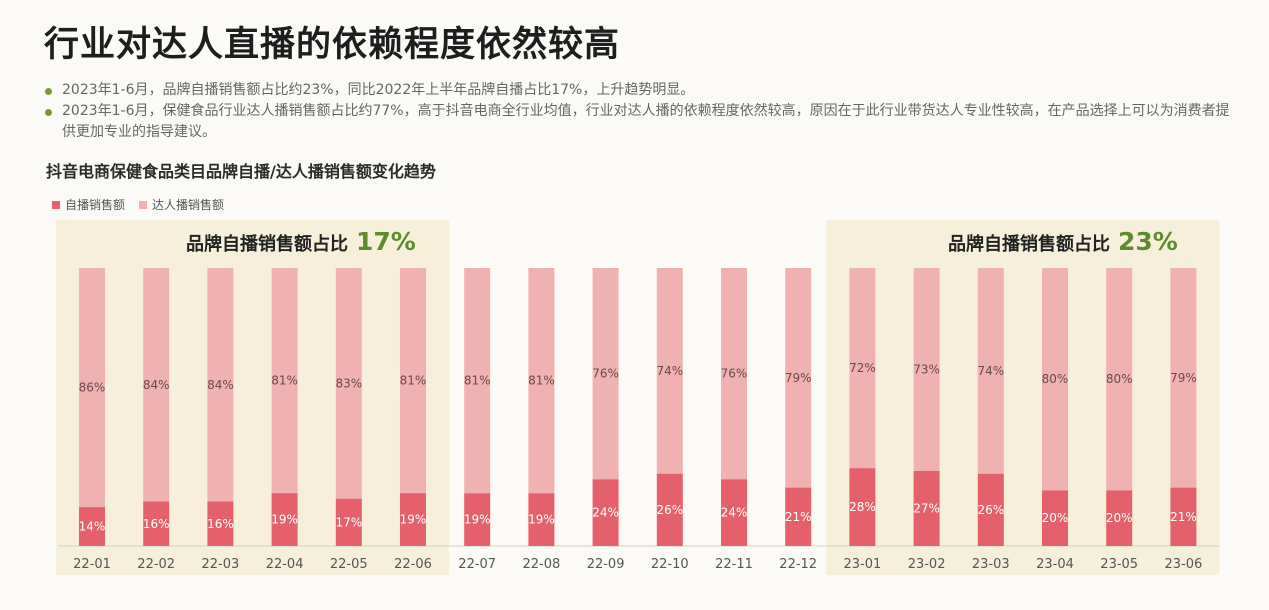 The width and height of the screenshot is (1269, 610). What do you see at coordinates (138, 204) in the screenshot?
I see `chart-legend: 自播销售额 达人播销售额` at bounding box center [138, 204].